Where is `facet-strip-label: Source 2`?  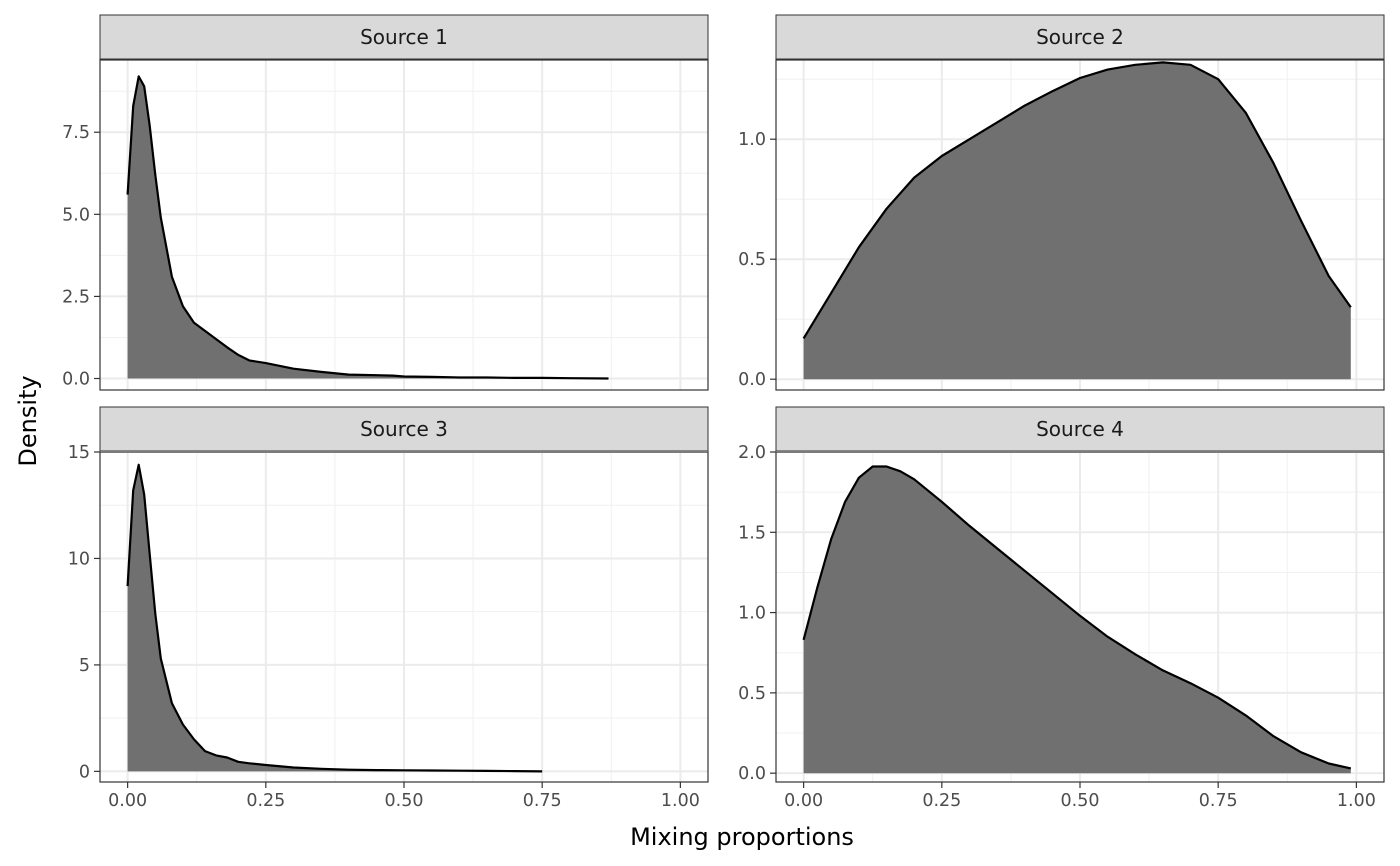
facet-strip-label: Source 2 is located at coordinates (1080, 37).